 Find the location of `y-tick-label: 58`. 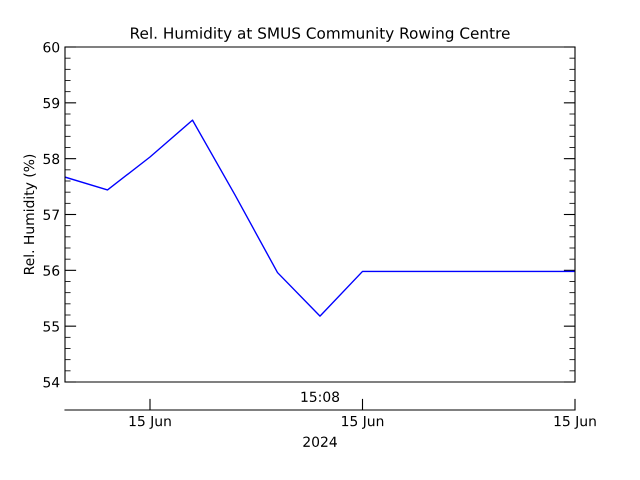

y-tick-label: 58 is located at coordinates (52, 159).